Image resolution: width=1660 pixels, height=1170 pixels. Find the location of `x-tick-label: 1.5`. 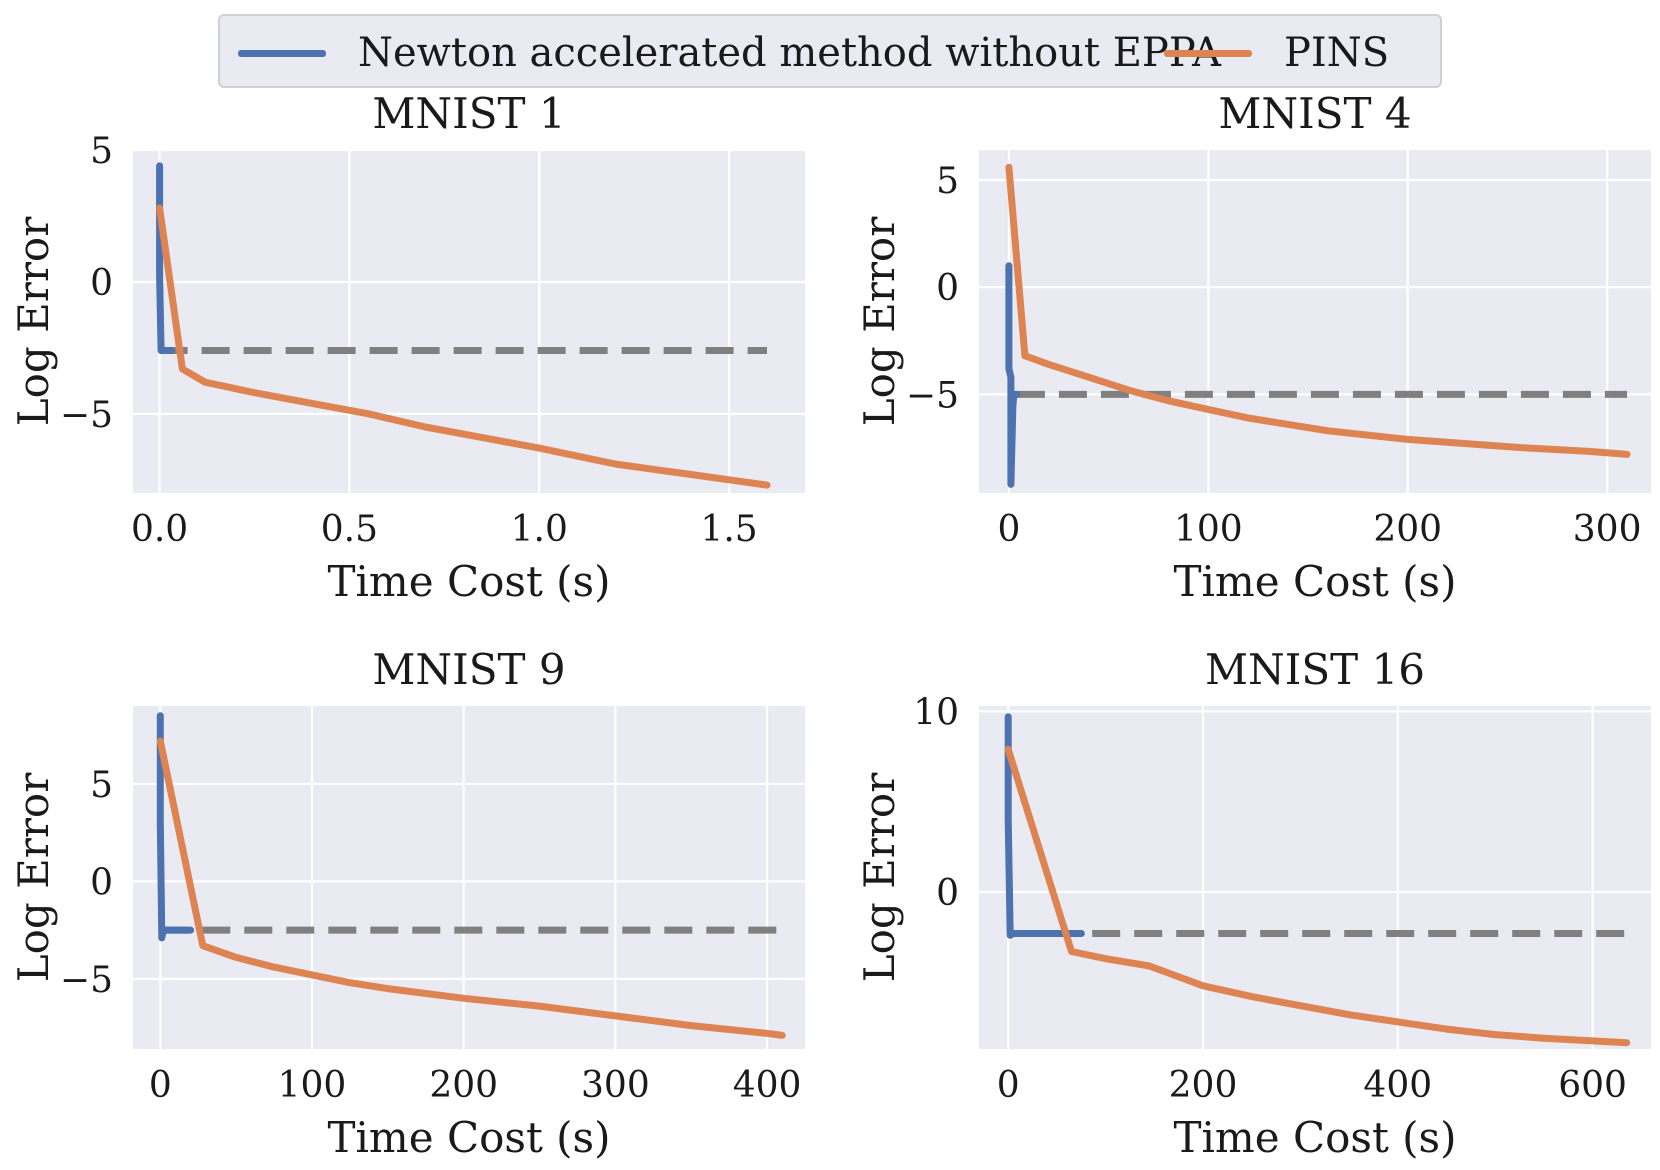

x-tick-label: 1.5 is located at coordinates (728, 529).